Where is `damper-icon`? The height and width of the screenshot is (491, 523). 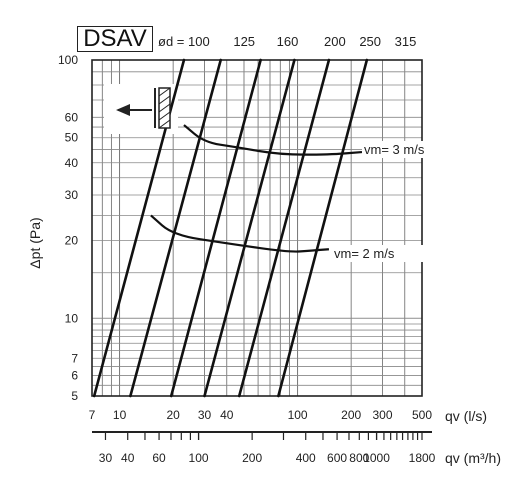 damper-icon is located at coordinates (143, 108).